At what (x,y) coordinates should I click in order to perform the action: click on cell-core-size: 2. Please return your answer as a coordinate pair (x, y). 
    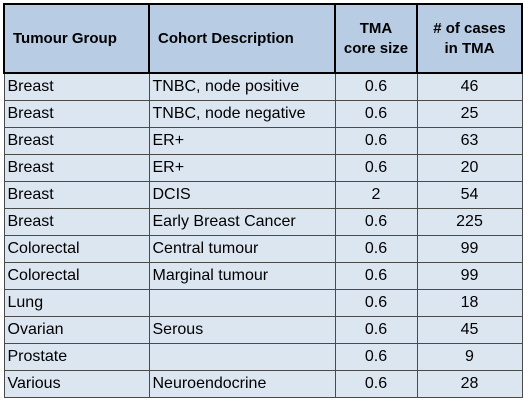
    Looking at the image, I should click on (376, 195).